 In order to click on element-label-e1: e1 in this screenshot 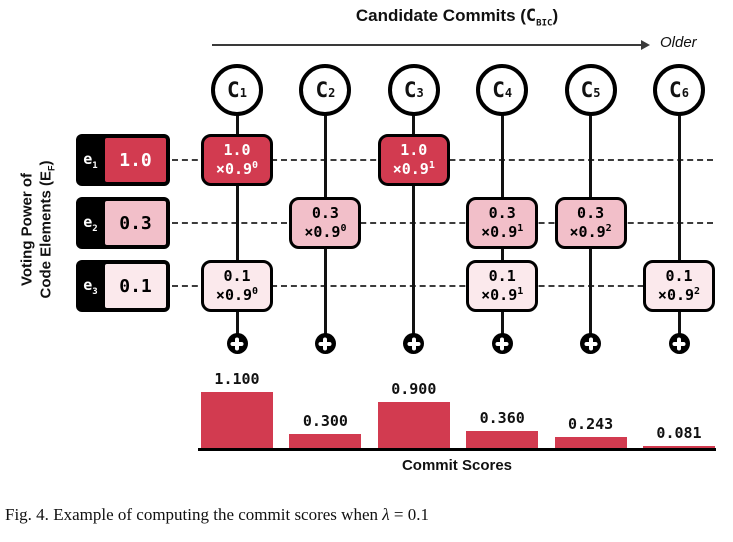, I will do `click(90, 160)`.